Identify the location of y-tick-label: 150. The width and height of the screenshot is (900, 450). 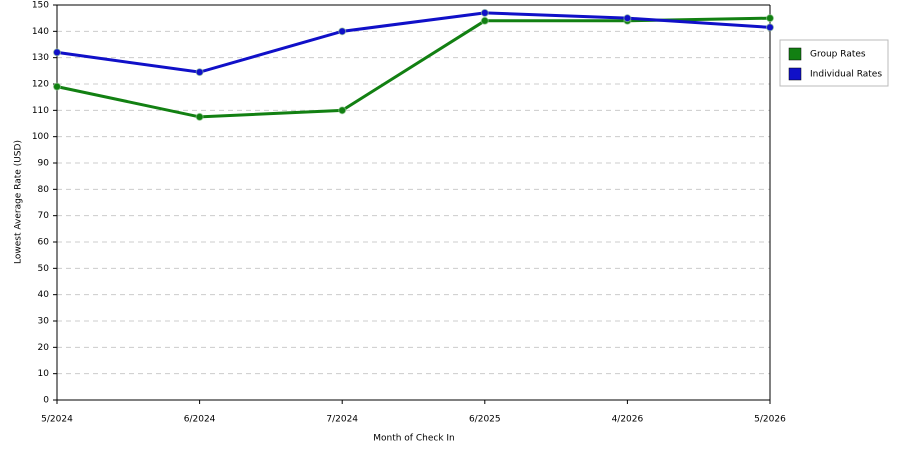
(40, 6).